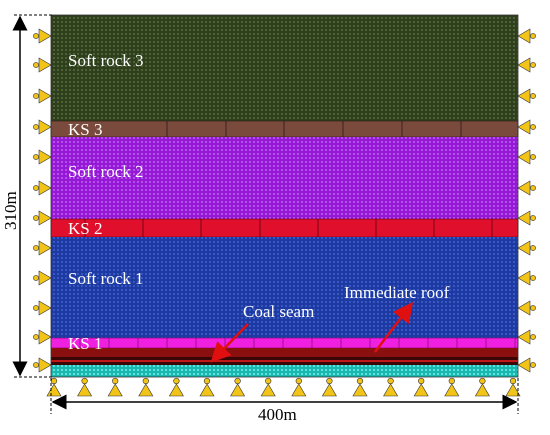  What do you see at coordinates (314, 129) in the screenshot?
I see `ks3-block-lines` at bounding box center [314, 129].